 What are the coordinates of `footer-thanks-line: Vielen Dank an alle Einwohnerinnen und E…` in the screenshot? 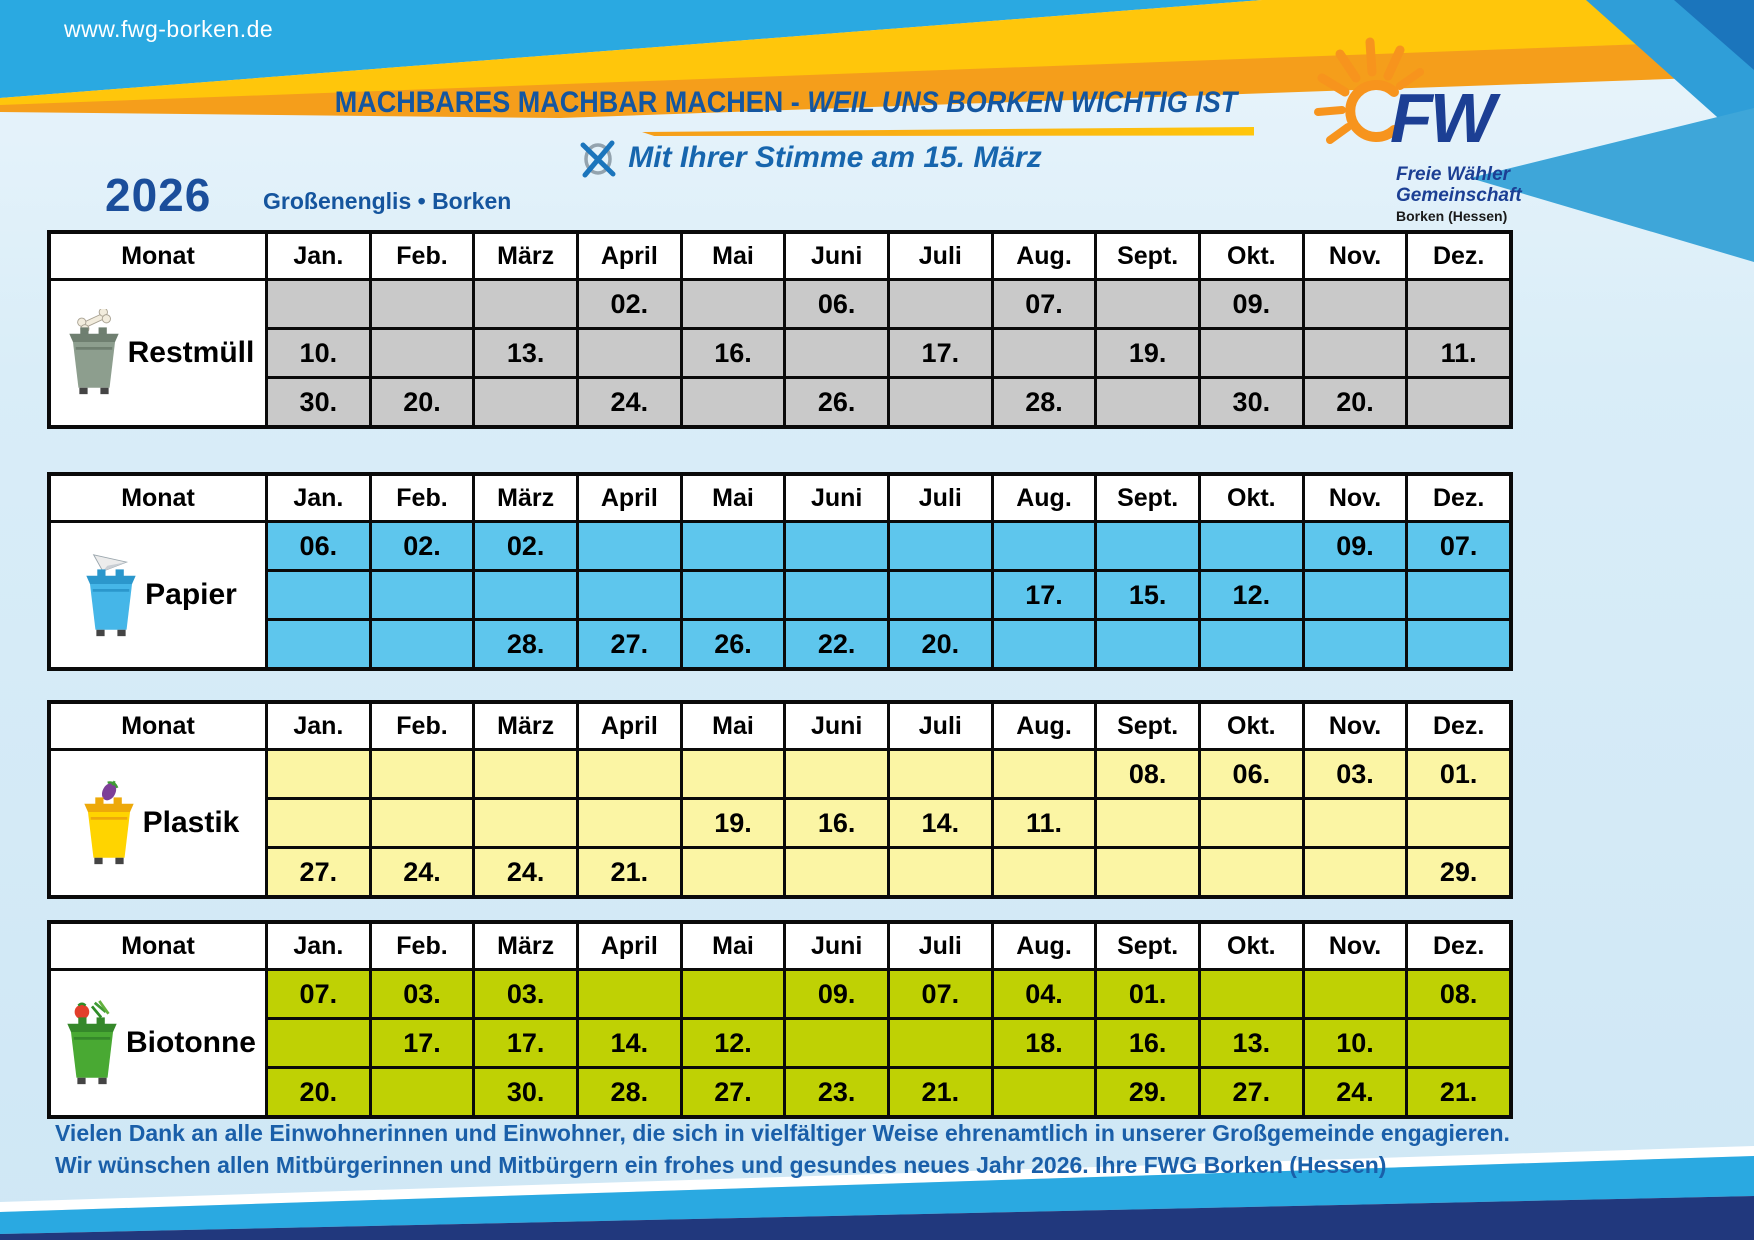 It's located at (782, 1133).